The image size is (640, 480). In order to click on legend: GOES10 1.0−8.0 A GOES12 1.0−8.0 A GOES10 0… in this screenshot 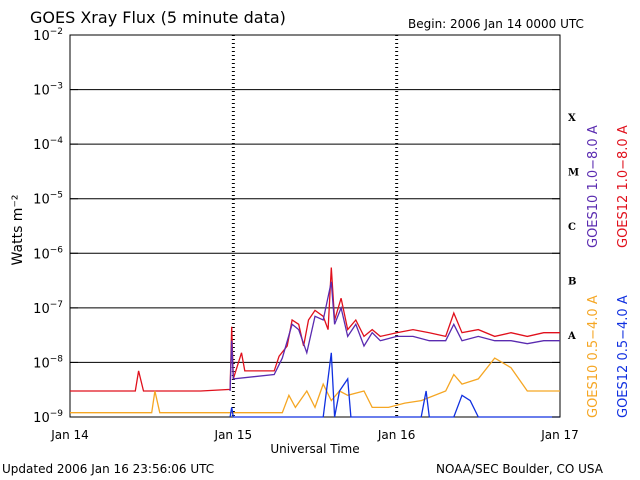, I will do `click(608, 271)`.